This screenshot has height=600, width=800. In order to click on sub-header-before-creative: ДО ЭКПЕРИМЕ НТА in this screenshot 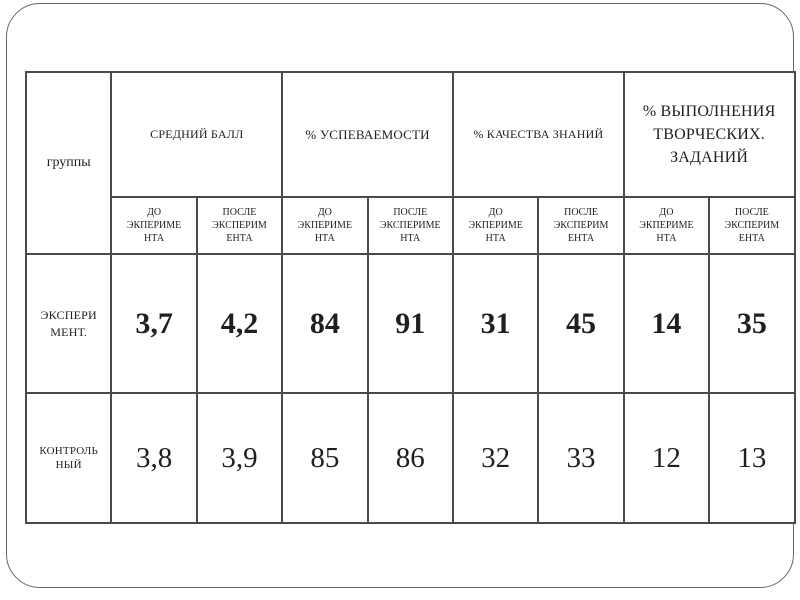, I will do `click(666, 225)`.